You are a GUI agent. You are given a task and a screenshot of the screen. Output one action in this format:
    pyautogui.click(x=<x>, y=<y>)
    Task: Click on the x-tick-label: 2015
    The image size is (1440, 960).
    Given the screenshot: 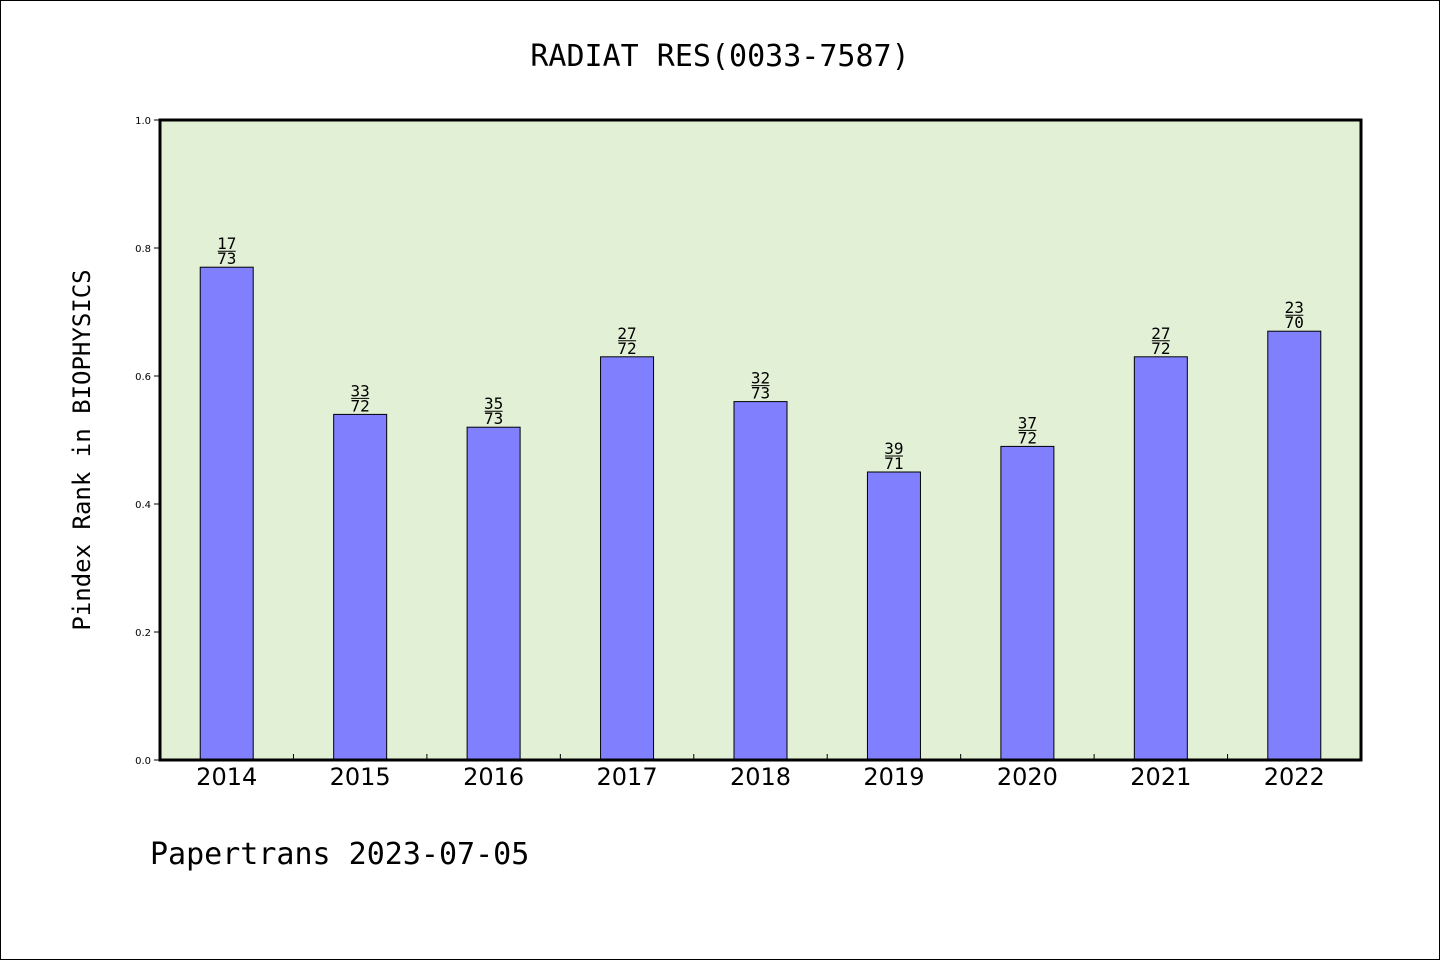 What is the action you would take?
    pyautogui.click(x=360, y=777)
    